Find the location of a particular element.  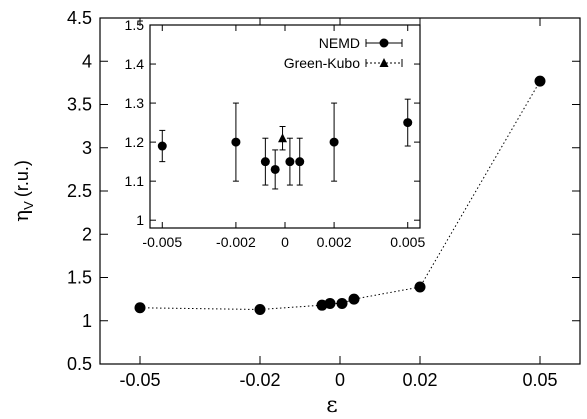

y-tick-label: 2.5 is located at coordinates (79, 191).